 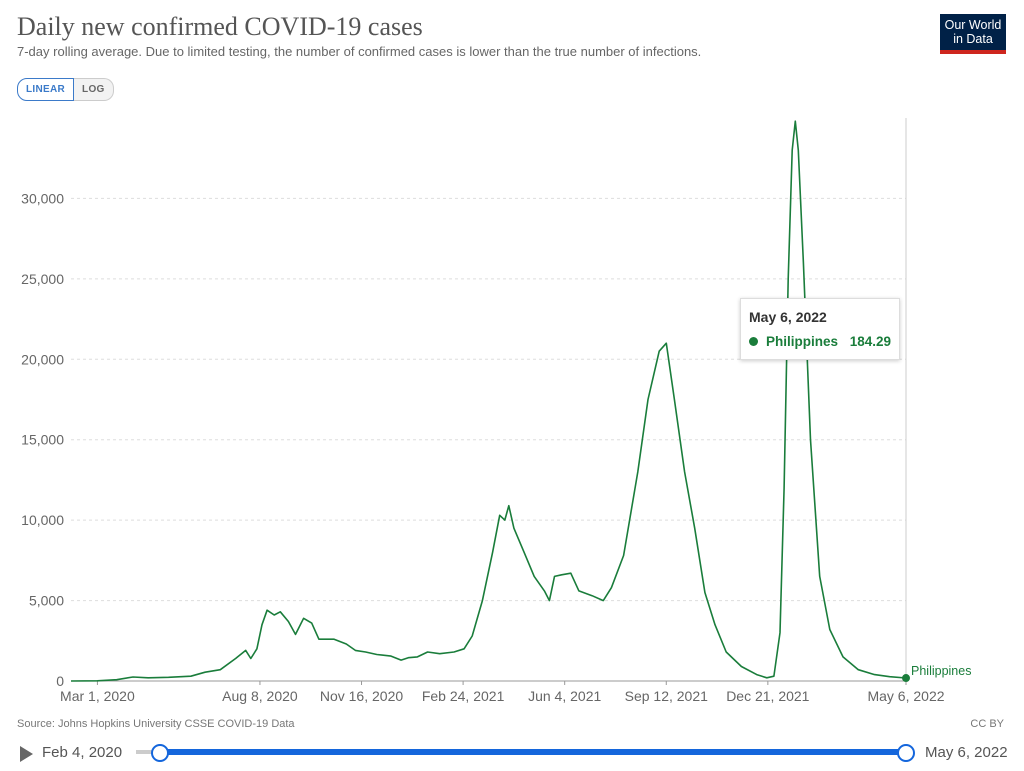 I want to click on series-end-dot, so click(x=906, y=678).